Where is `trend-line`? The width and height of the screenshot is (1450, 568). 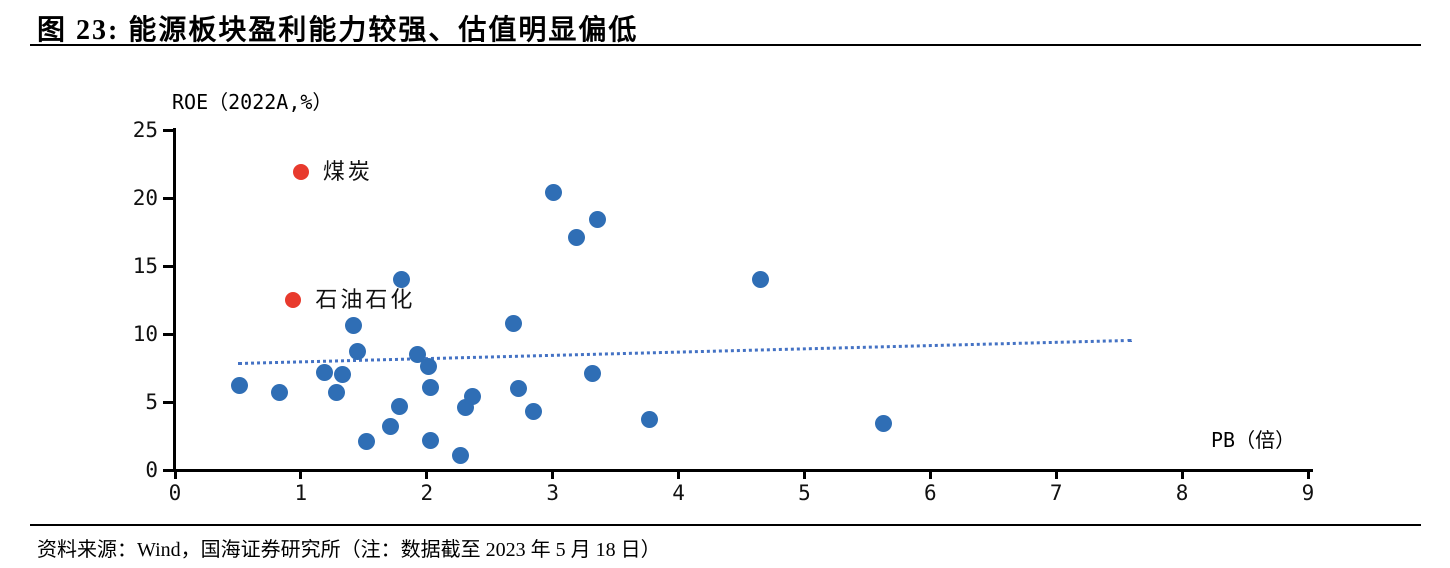 trend-line is located at coordinates (684, 351).